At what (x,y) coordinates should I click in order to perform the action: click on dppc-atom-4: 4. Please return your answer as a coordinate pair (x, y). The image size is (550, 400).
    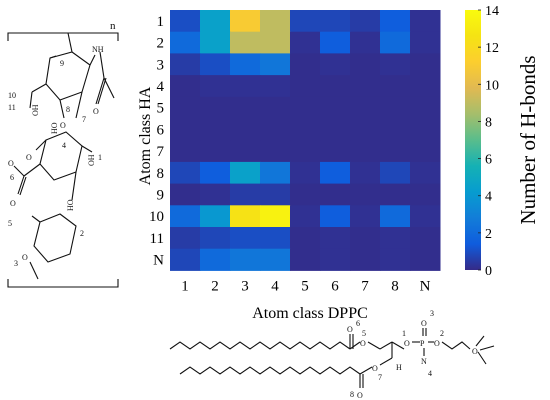
    Looking at the image, I should click on (430, 373).